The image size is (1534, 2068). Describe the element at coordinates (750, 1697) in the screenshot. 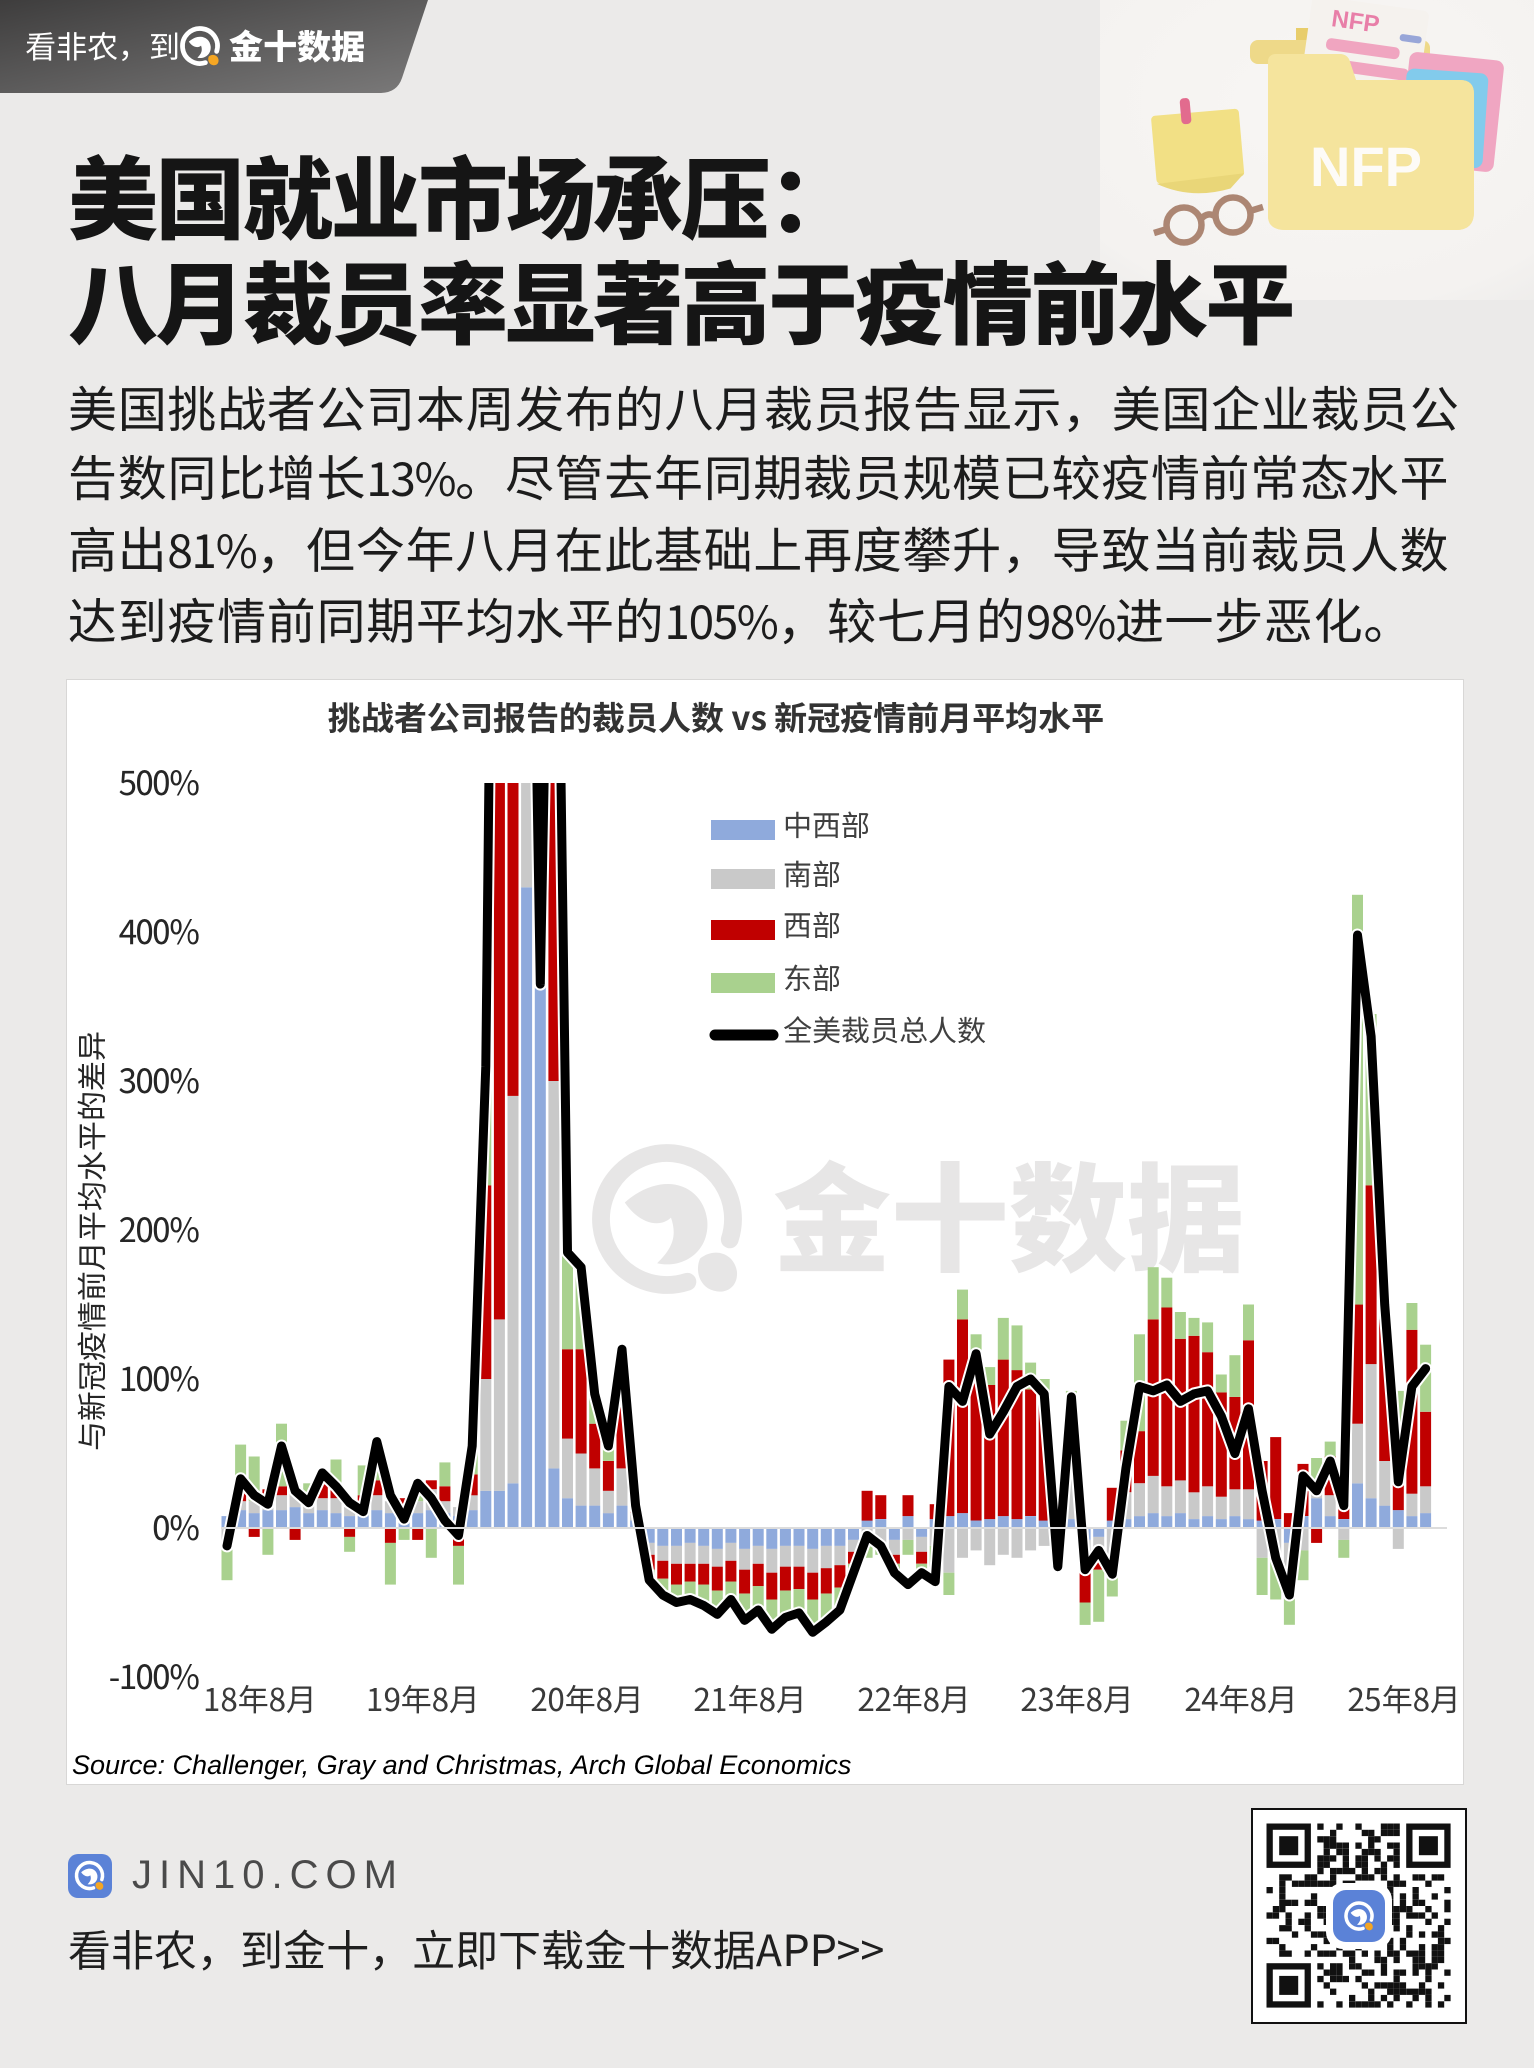

I see `svg-text: 21年8月` at that location.